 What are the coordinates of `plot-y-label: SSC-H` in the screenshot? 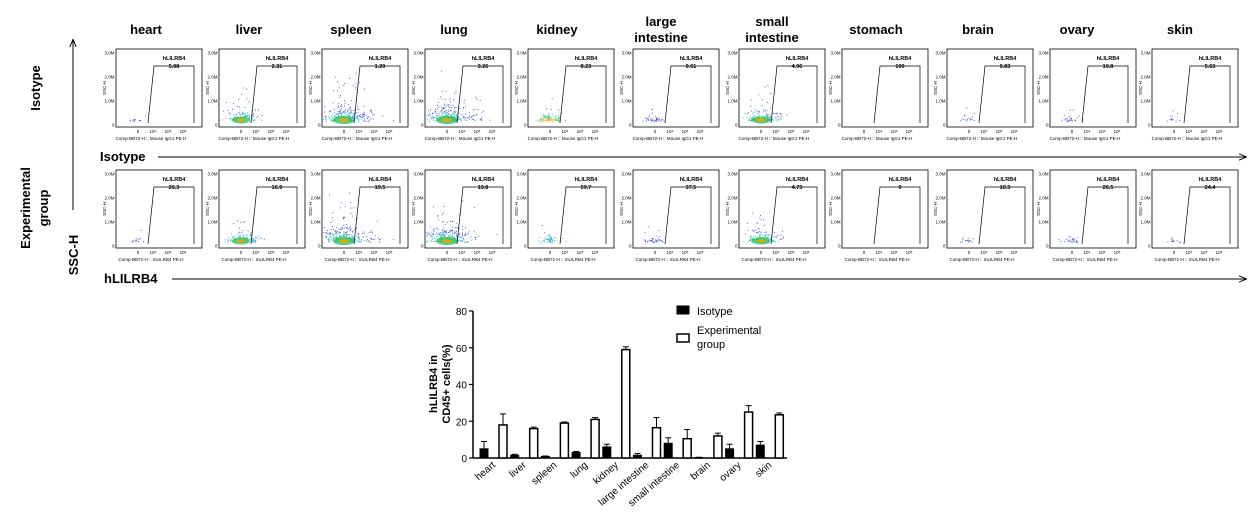 It's located at (207, 209).